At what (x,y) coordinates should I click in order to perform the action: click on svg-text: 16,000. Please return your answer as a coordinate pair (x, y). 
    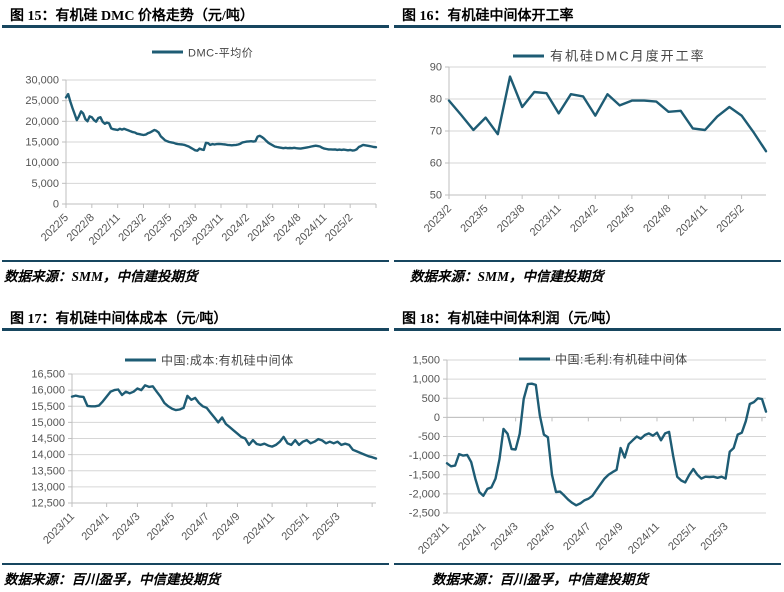
    Looking at the image, I should click on (48, 391).